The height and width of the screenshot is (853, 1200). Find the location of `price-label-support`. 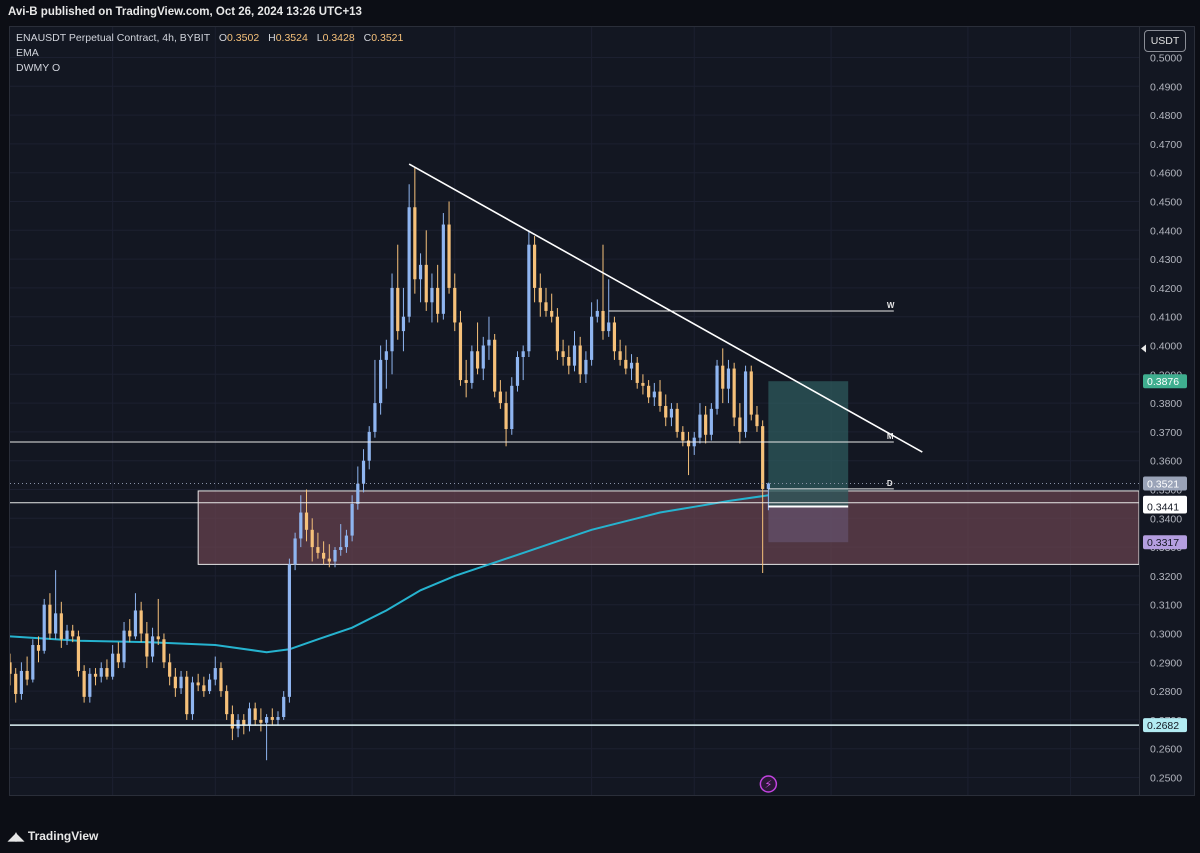

price-label-support is located at coordinates (1165, 725).